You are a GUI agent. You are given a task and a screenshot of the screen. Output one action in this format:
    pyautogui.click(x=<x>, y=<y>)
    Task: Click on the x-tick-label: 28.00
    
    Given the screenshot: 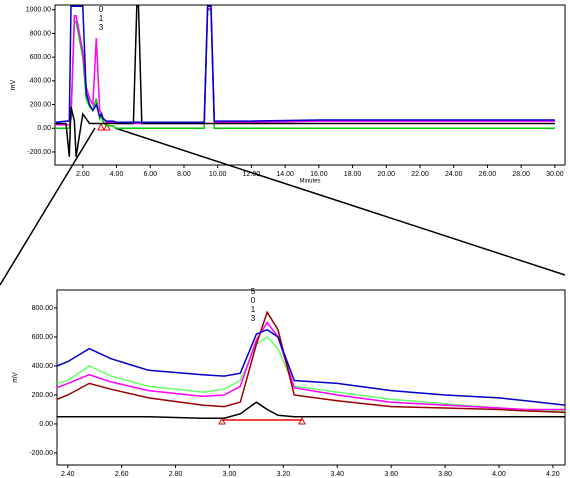 What is the action you would take?
    pyautogui.click(x=521, y=174)
    